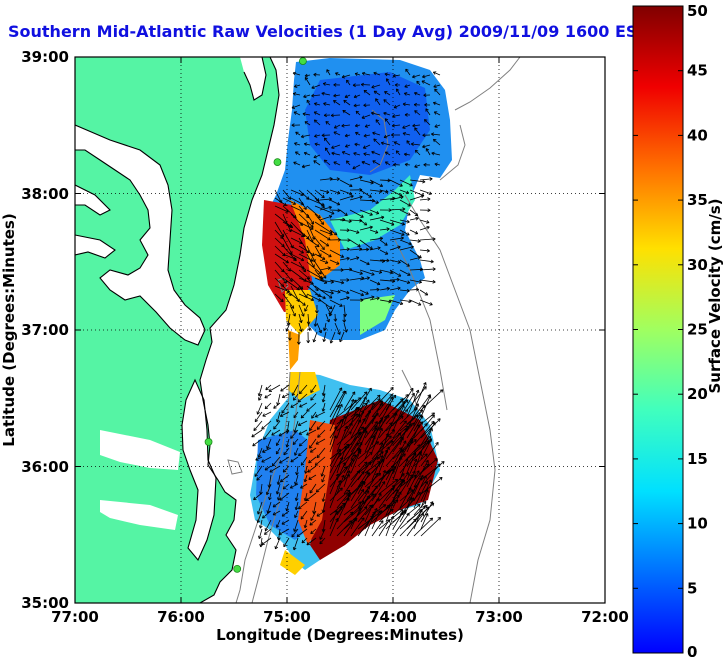  What do you see at coordinates (340, 635) in the screenshot?
I see `x-axis-label: Longitude (Degrees:Minutes)` at bounding box center [340, 635].